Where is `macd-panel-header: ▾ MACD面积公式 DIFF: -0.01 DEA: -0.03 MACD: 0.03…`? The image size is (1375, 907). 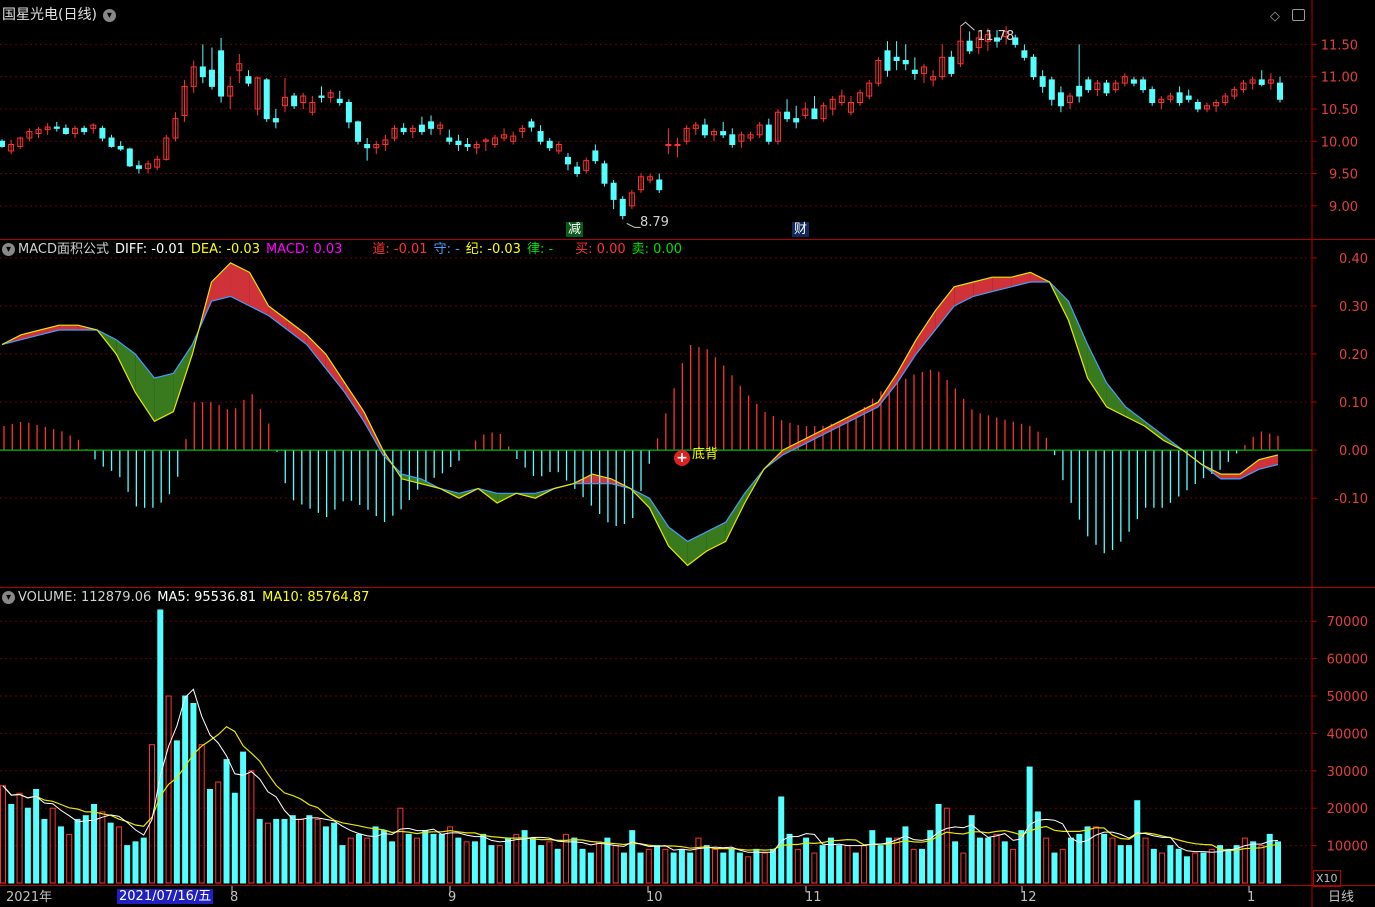
macd-panel-header: ▾ MACD面积公式 DIFF: -0.01 DEA: -0.03 MACD: 0.03… is located at coordinates (345, 250).